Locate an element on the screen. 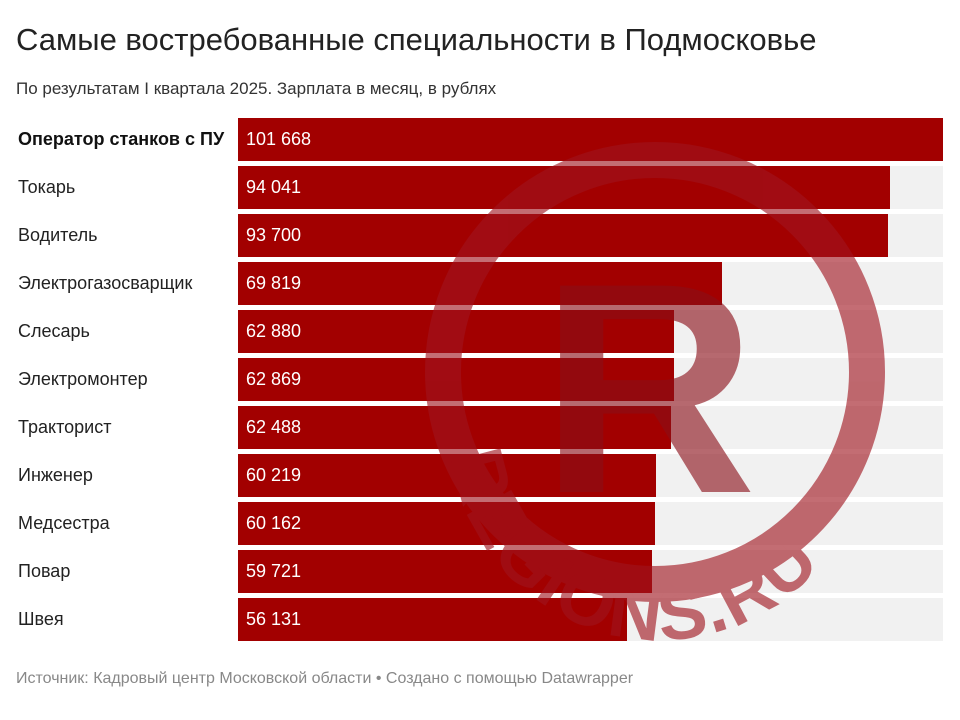 The width and height of the screenshot is (960, 720). category-label: Токарь is located at coordinates (47, 187).